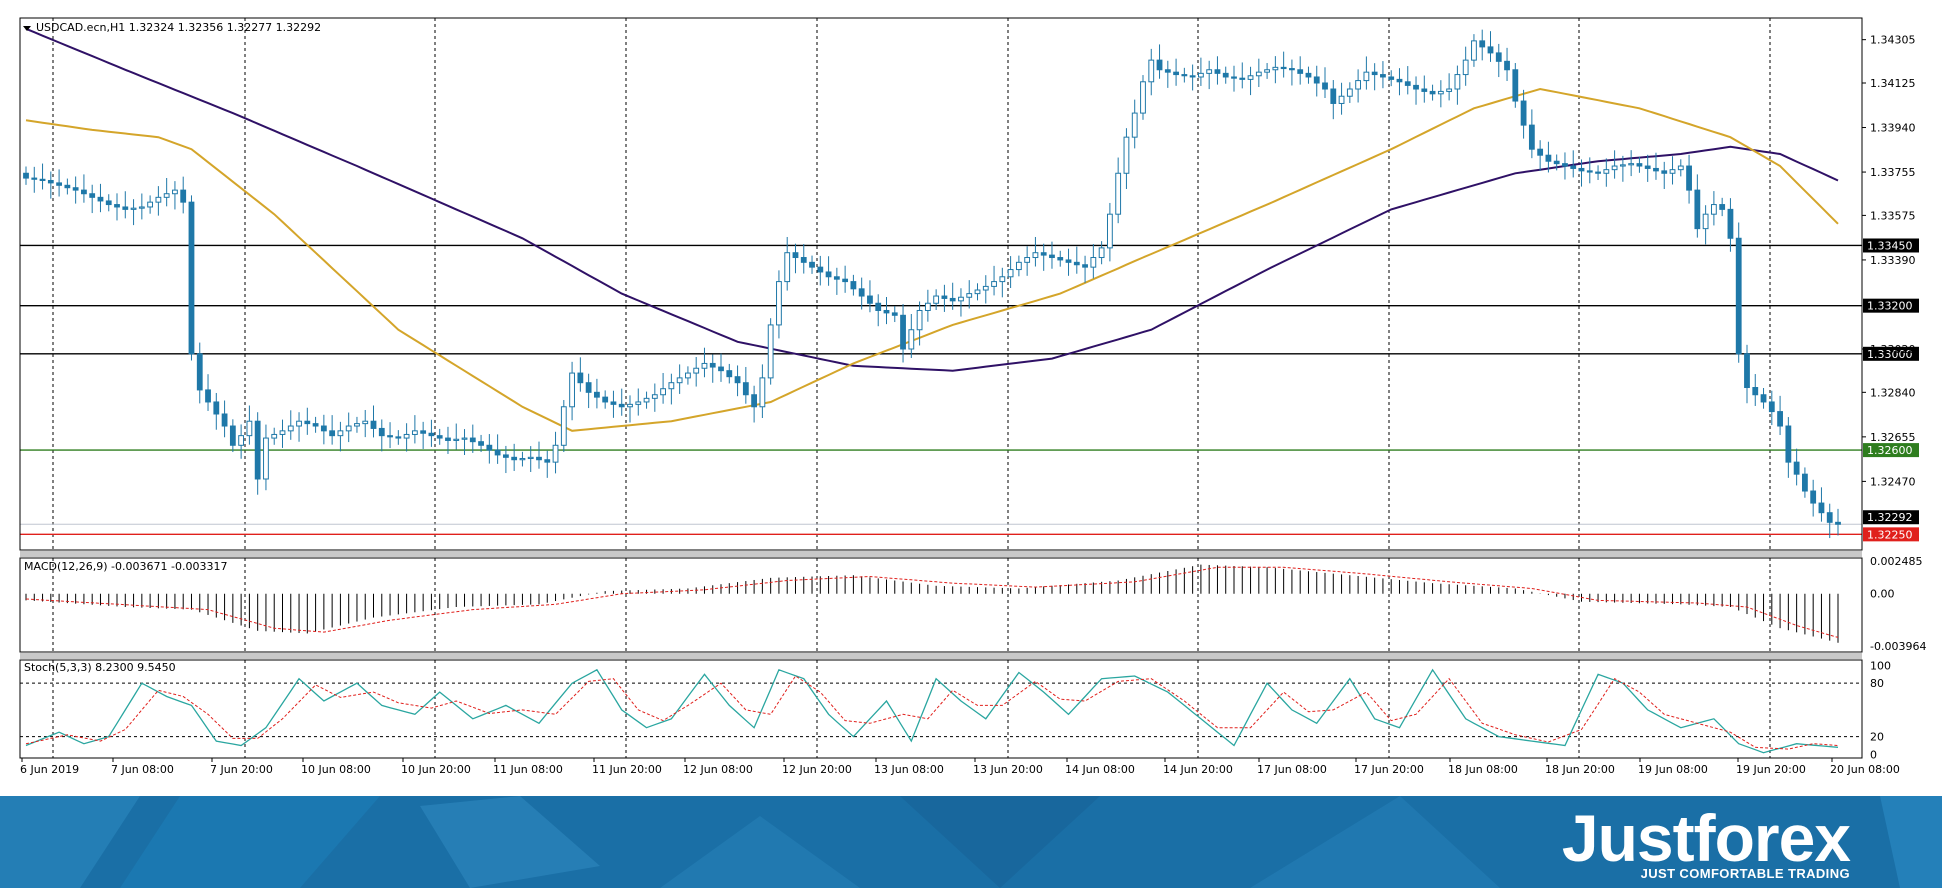 The height and width of the screenshot is (888, 1942). What do you see at coordinates (1891, 517) in the screenshot?
I see `current-price-tag` at bounding box center [1891, 517].